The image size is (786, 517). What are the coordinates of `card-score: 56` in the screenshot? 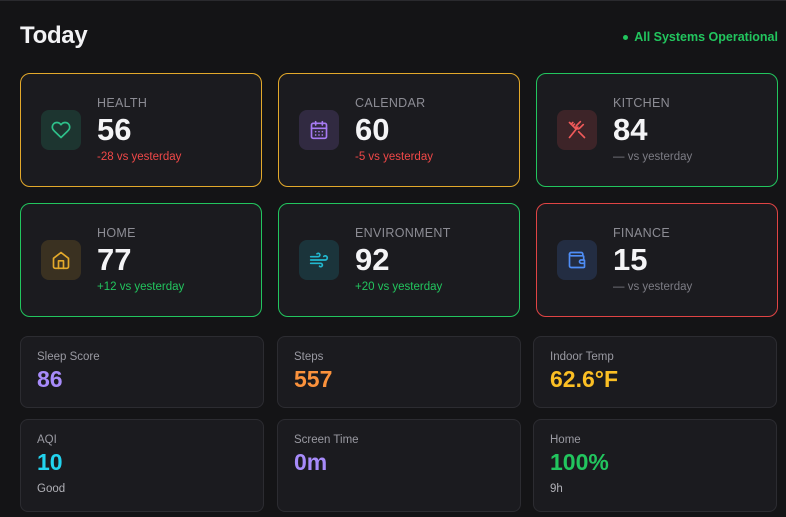 It's located at (114, 129).